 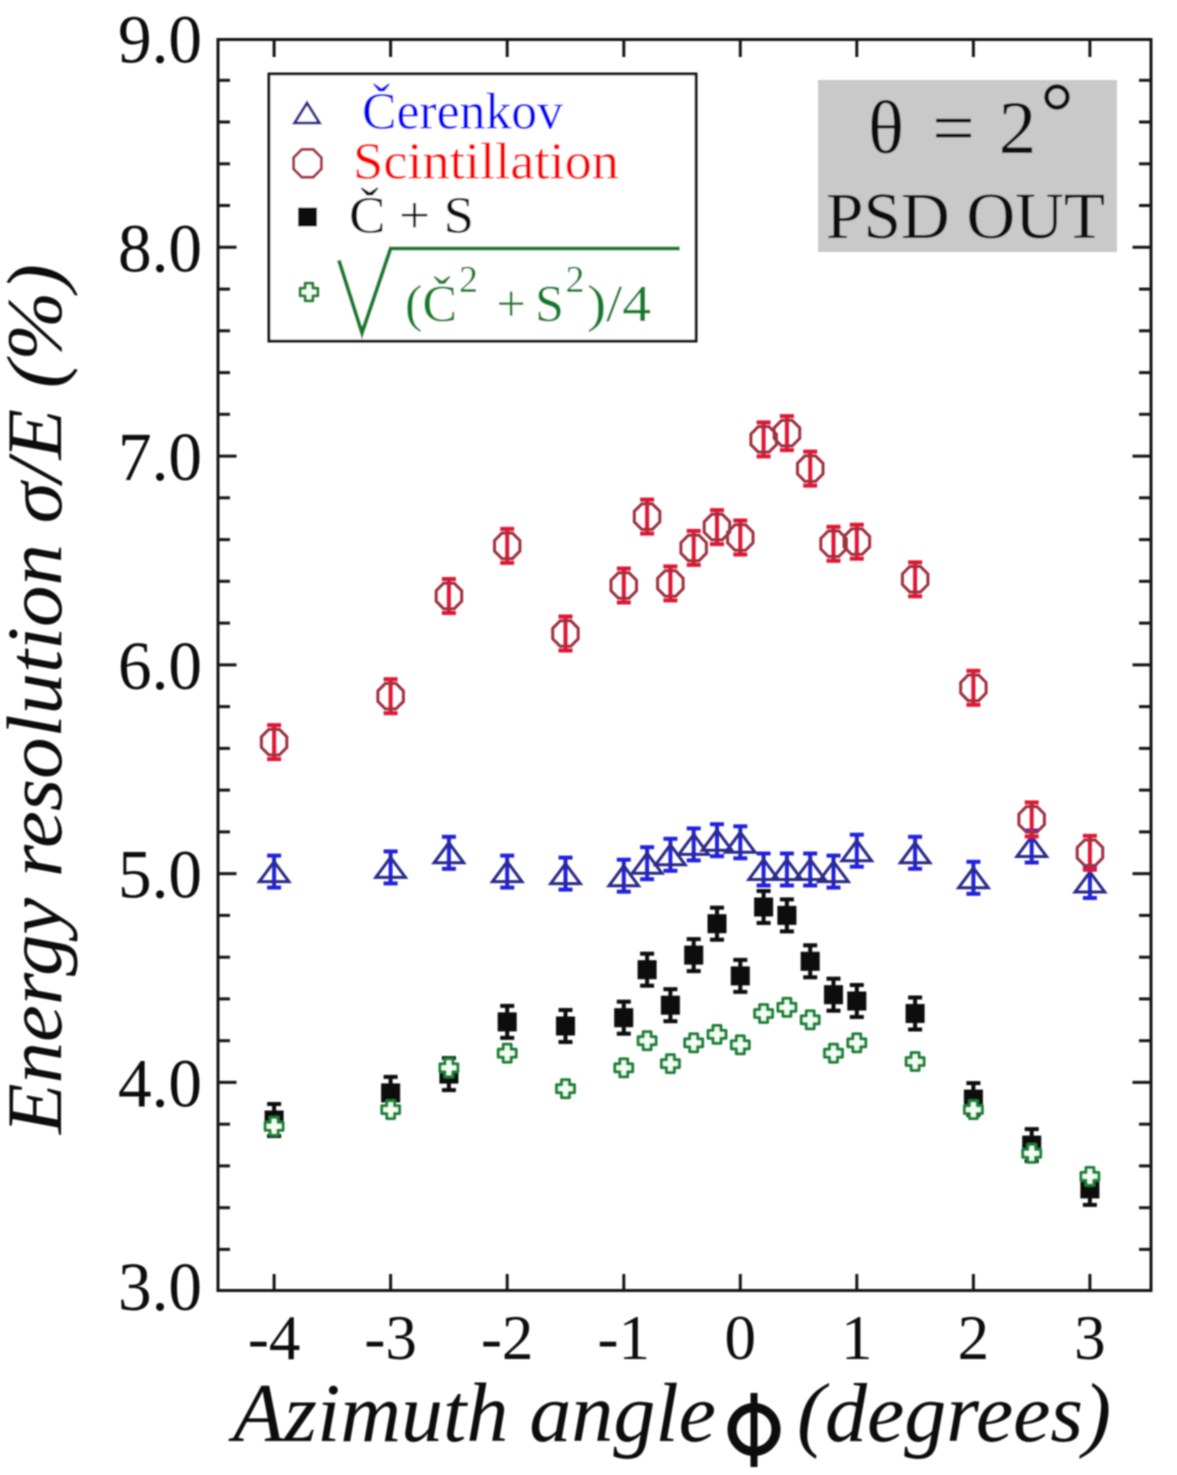 What do you see at coordinates (462, 112) in the screenshot?
I see `svg-text: Čerenkov` at bounding box center [462, 112].